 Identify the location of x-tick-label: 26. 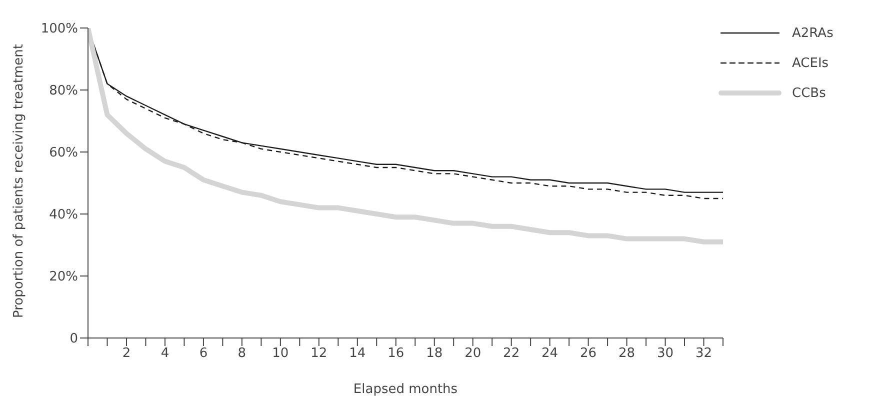
(588, 354).